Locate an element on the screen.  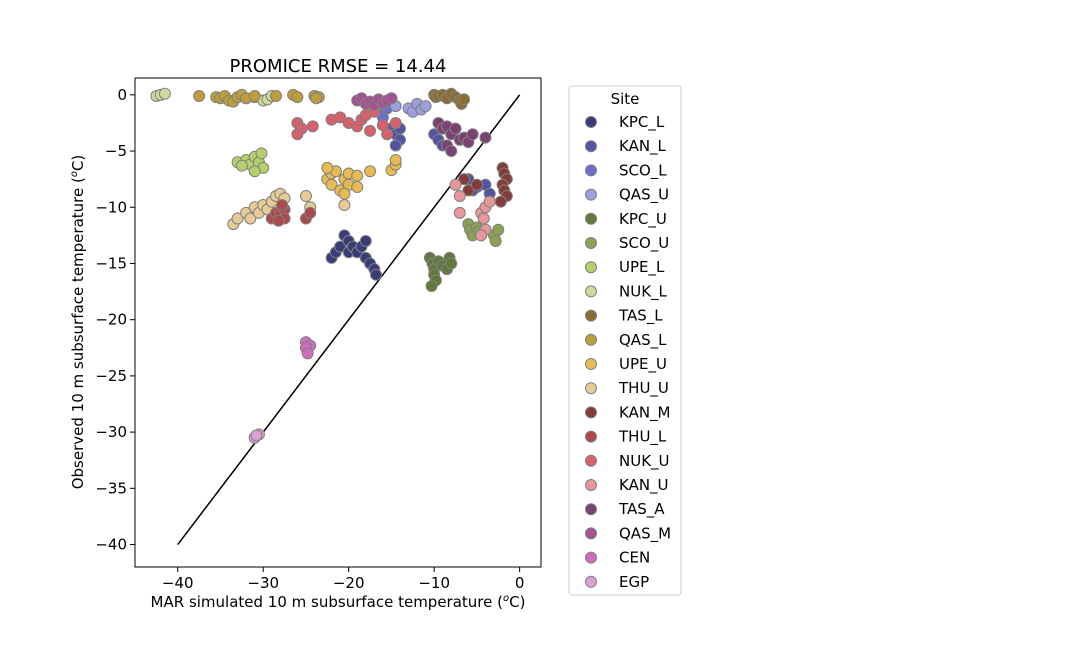
legend-label: TAS_A is located at coordinates (641, 509).